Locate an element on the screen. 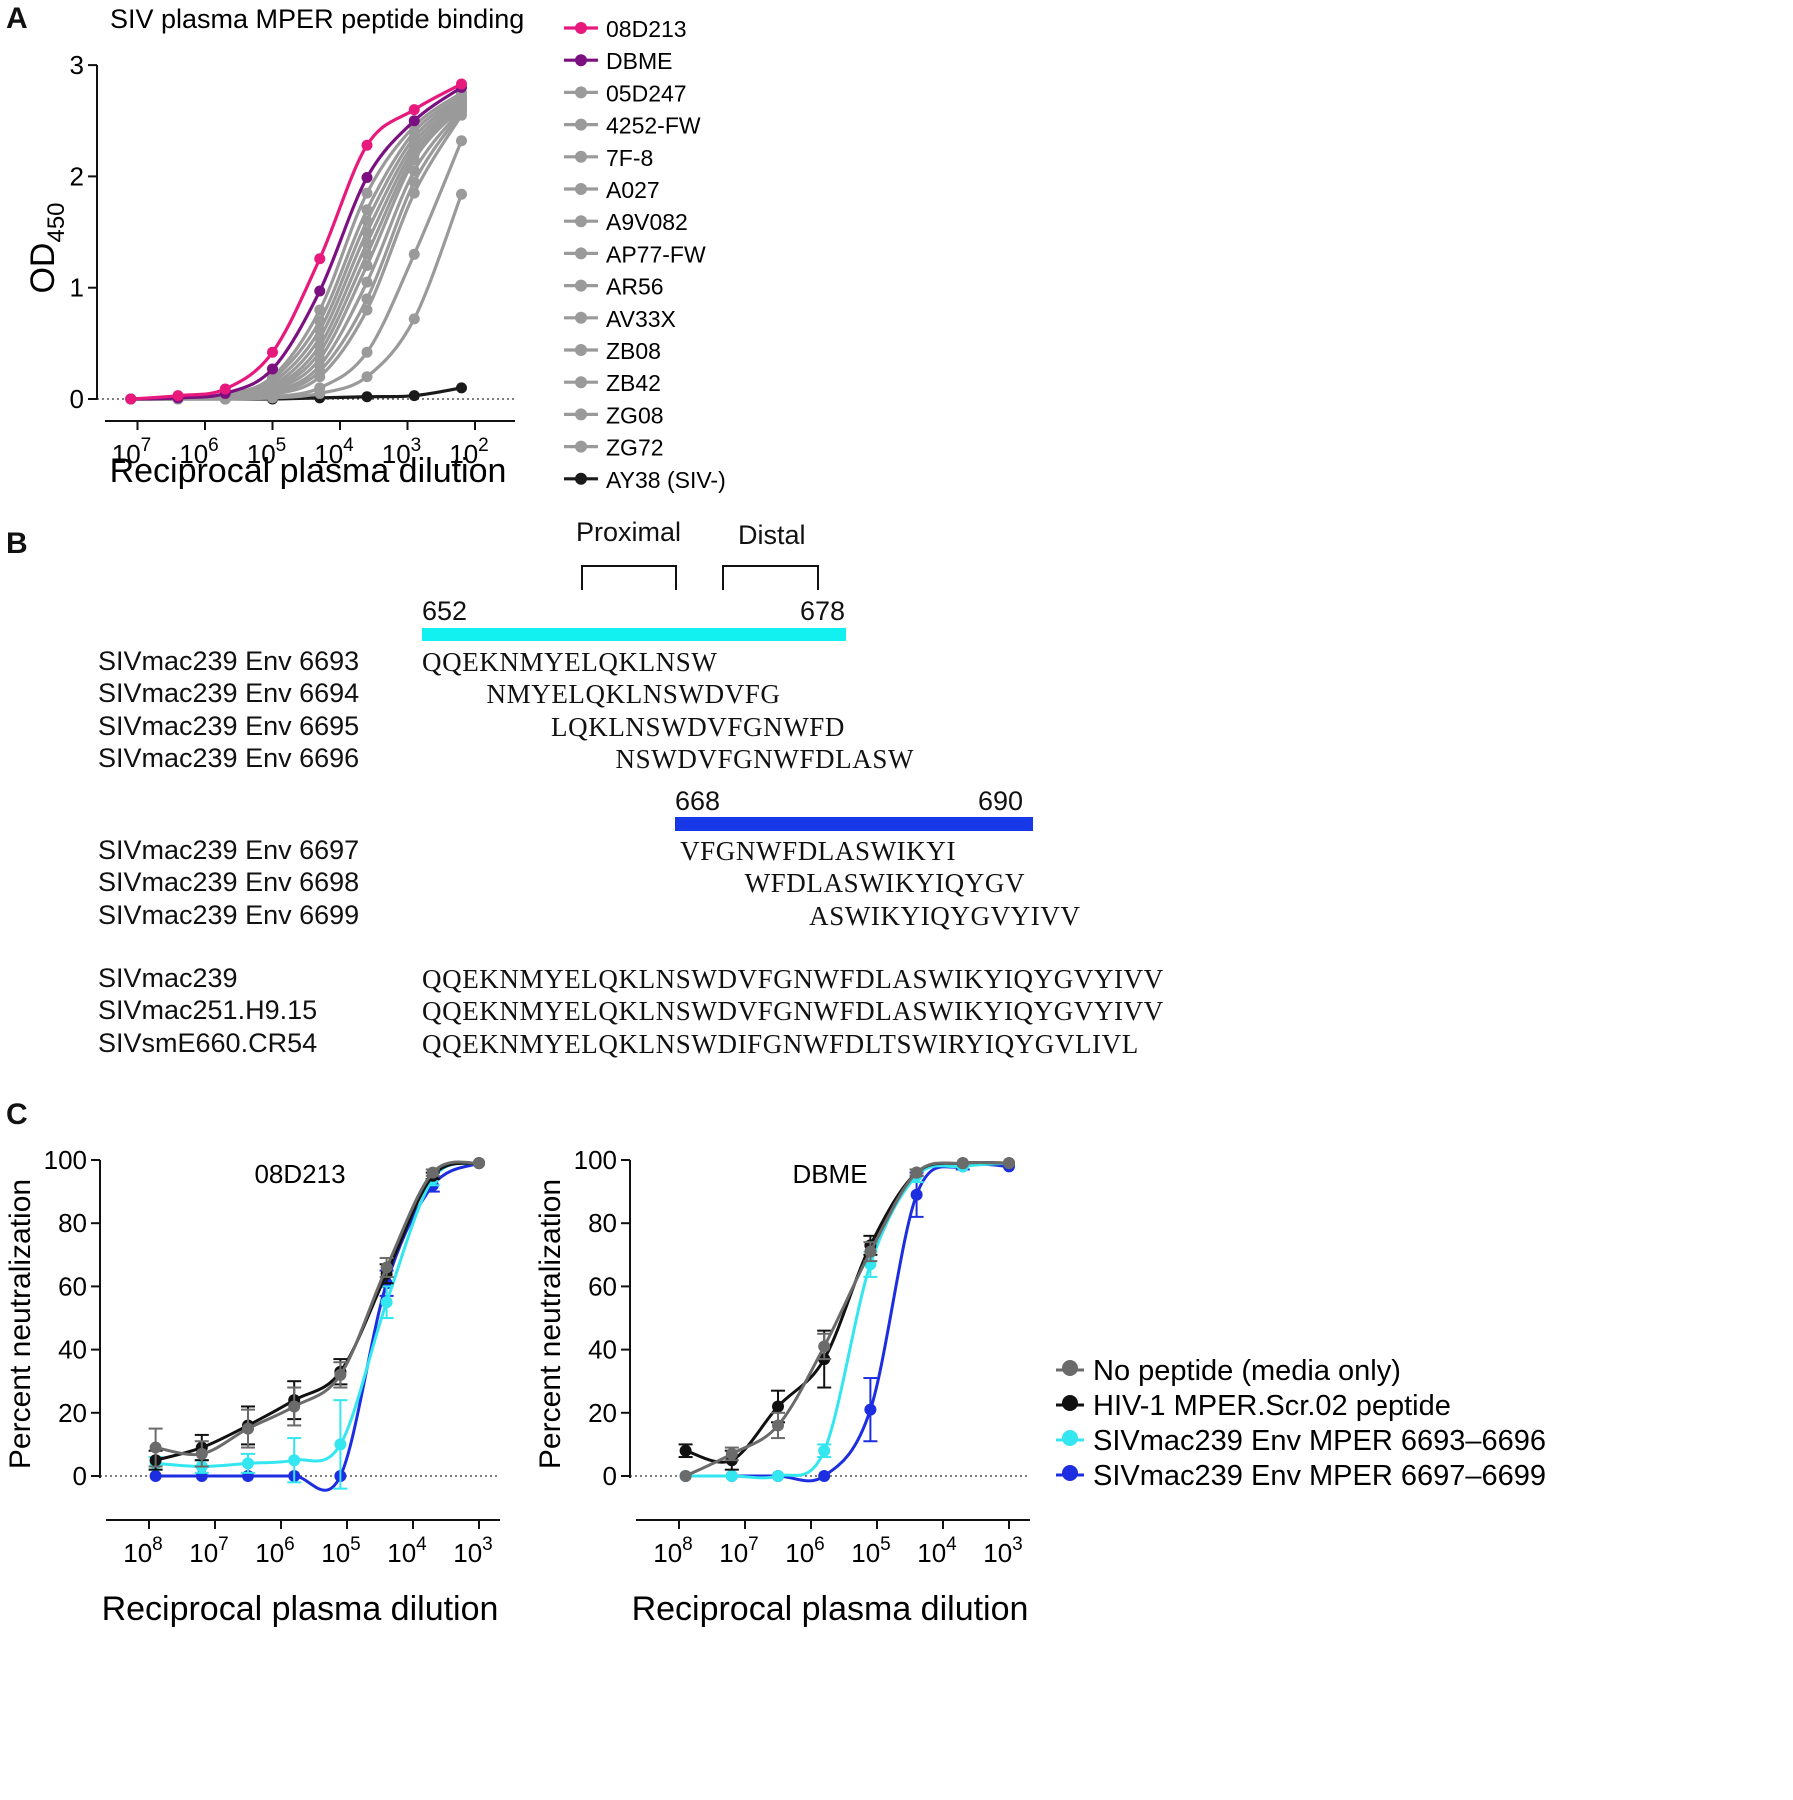  binding-legend-item: AP77-FW is located at coordinates (635, 254).